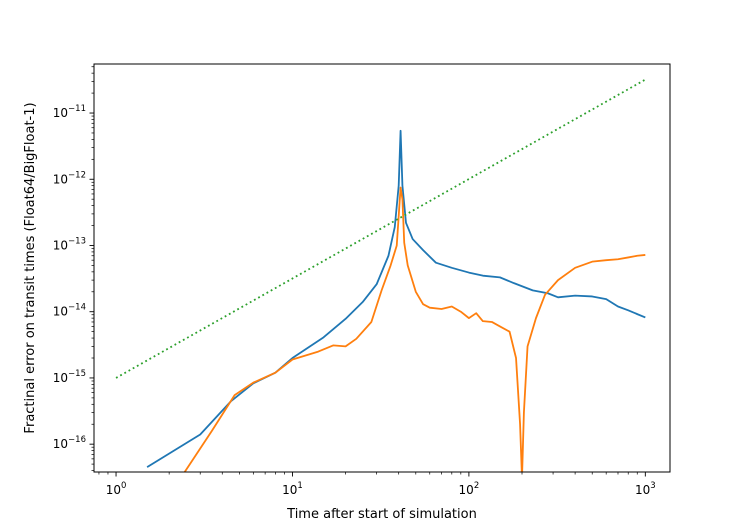  What do you see at coordinates (69, 377) in the screenshot?
I see `y-tick-label: 10−15` at bounding box center [69, 377].